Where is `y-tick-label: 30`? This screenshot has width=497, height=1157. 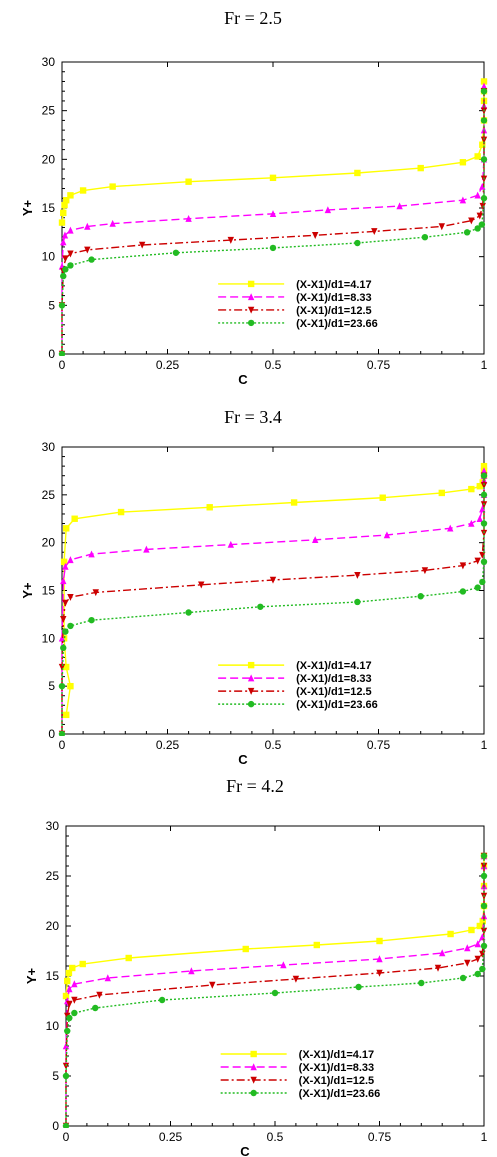
y-tick-label: 30 is located at coordinates (49, 447).